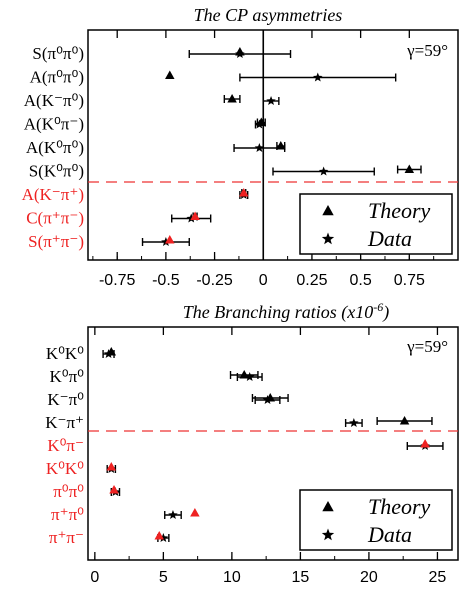  I want to click on category-label: K⁻π⁰, so click(65, 399).